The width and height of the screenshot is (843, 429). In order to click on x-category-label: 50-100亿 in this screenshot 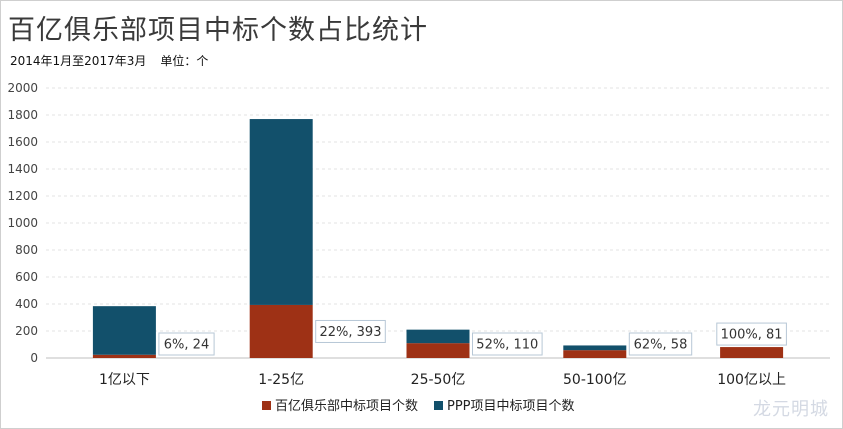, I will do `click(595, 380)`.